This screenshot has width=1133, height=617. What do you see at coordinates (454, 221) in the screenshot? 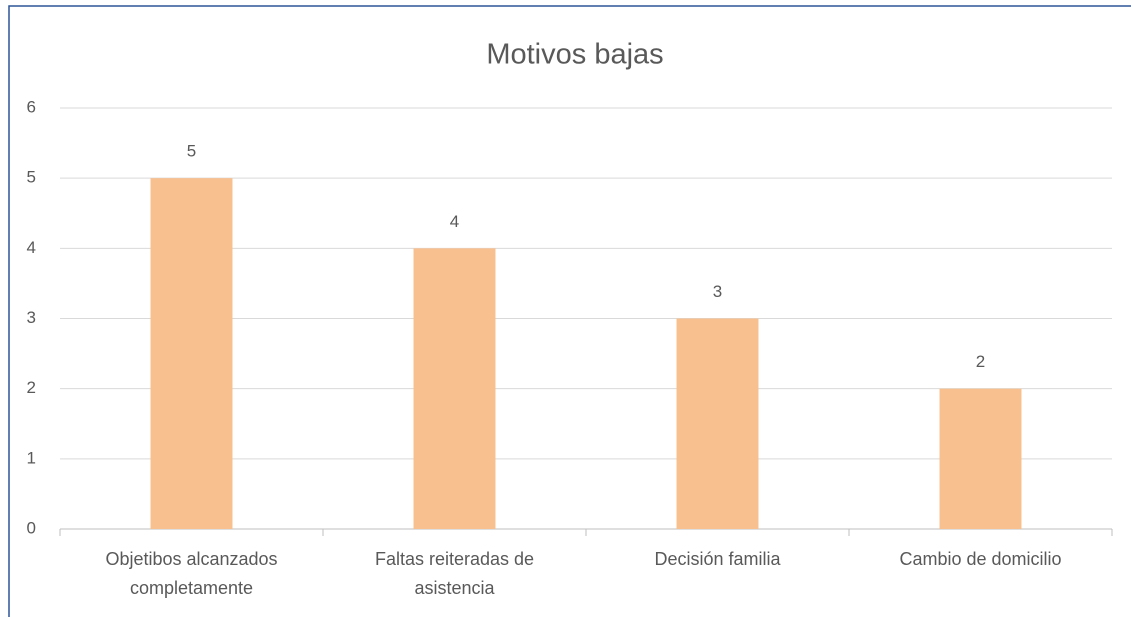
I see `data-label: 4` at bounding box center [454, 221].